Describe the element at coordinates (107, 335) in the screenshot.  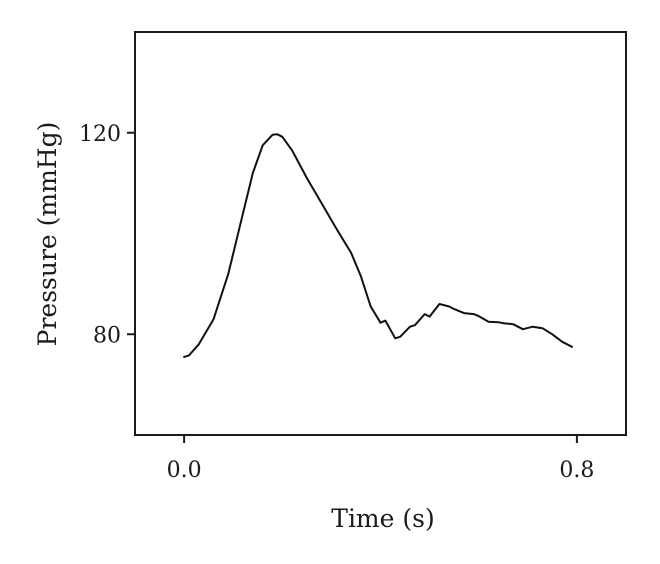
I see `y-tick-label: 80` at that location.